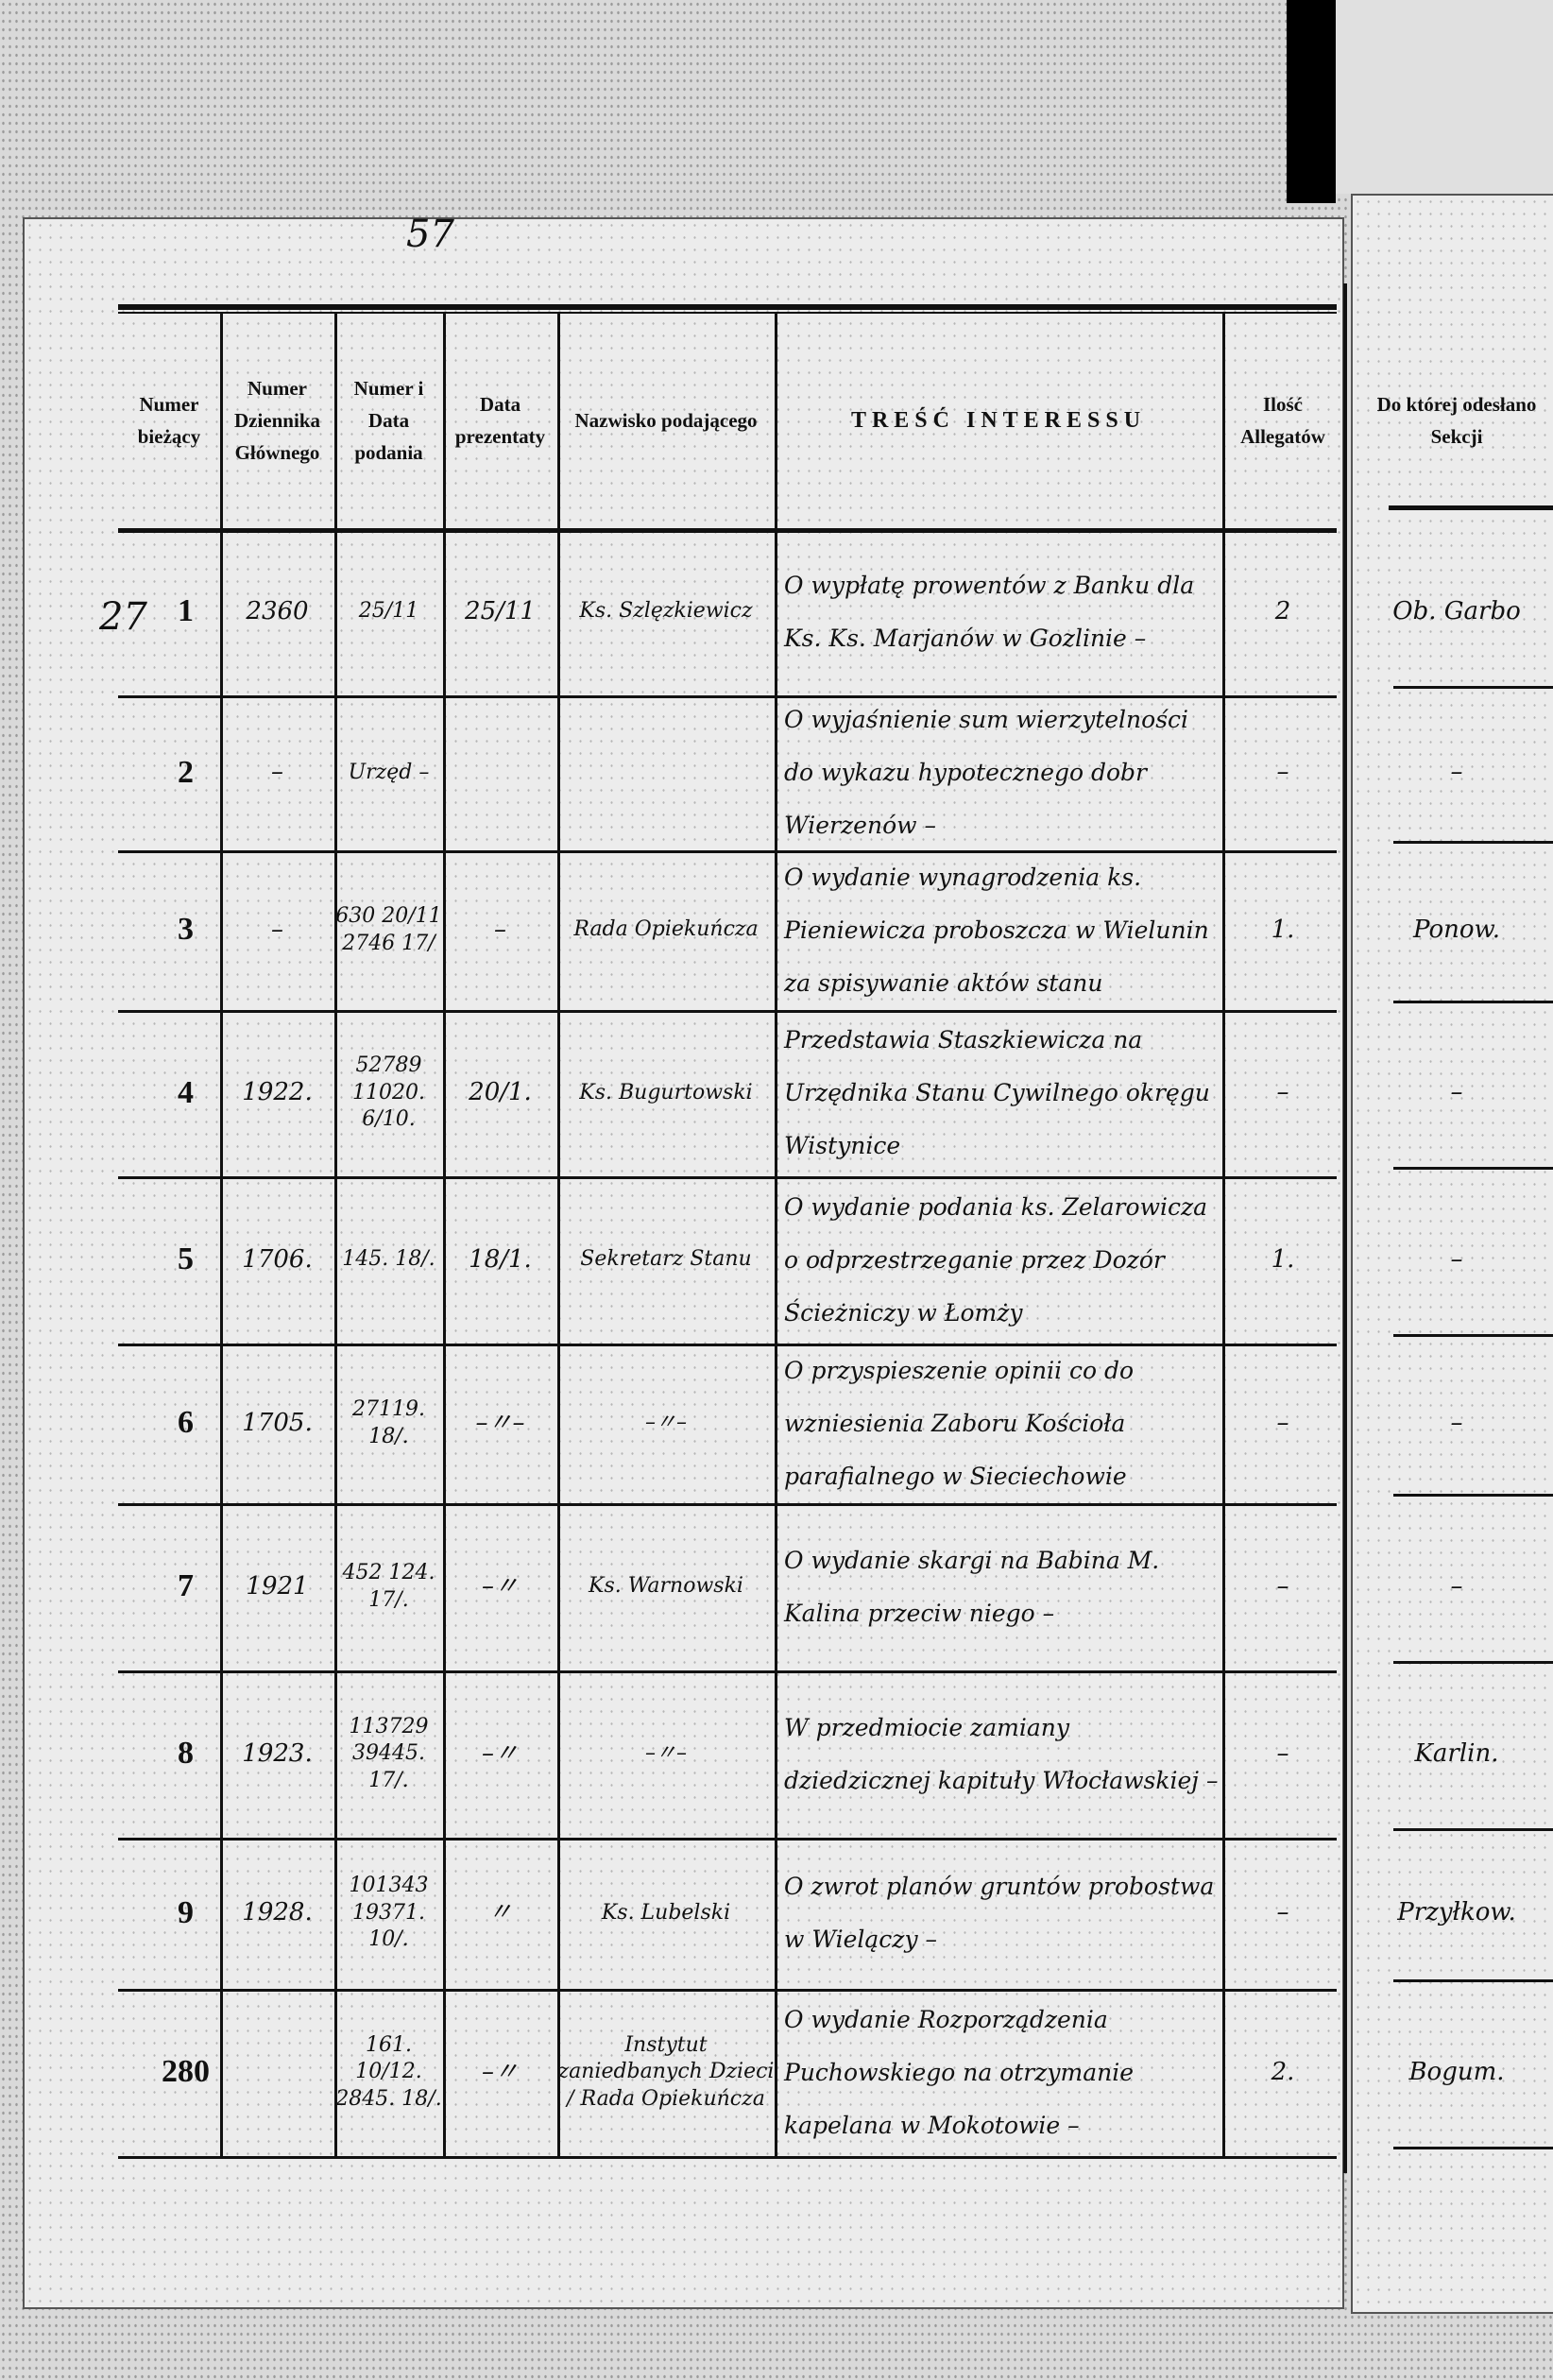 The height and width of the screenshot is (2380, 1553). What do you see at coordinates (1283, 1259) in the screenshot?
I see `cell-ill: 1.` at bounding box center [1283, 1259].